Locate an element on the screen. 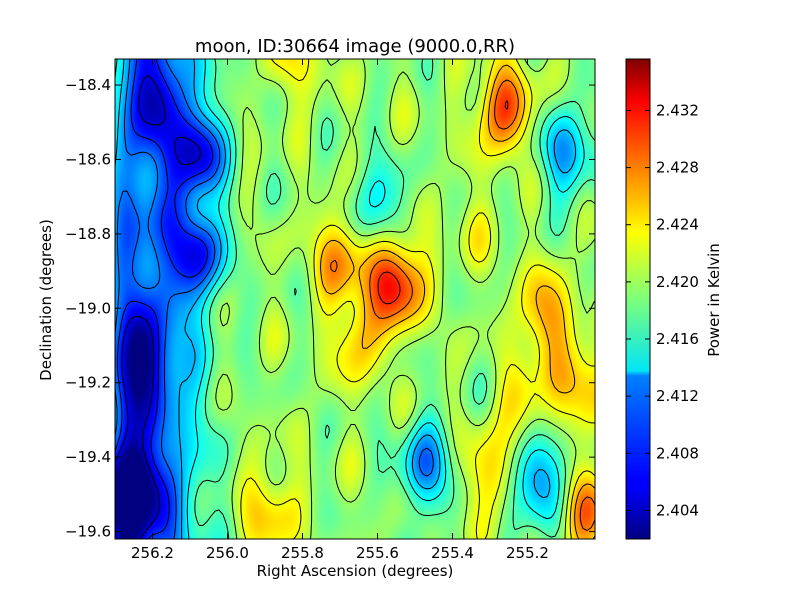 The height and width of the screenshot is (600, 800). colorbar-gradient is located at coordinates (638, 299).